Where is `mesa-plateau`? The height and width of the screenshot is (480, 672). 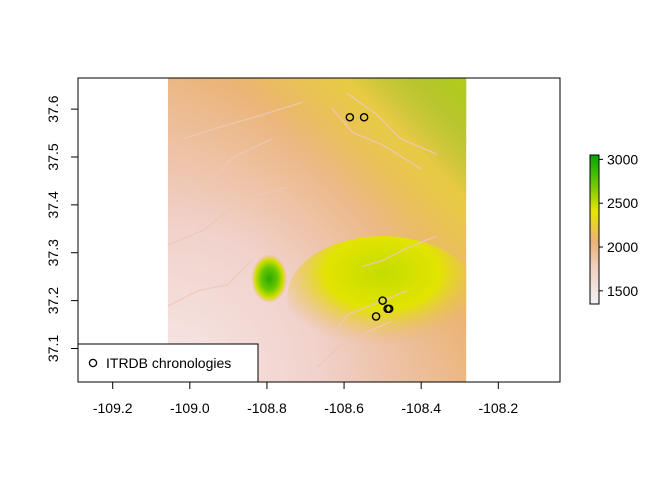
mesa-plateau is located at coordinates (377, 297).